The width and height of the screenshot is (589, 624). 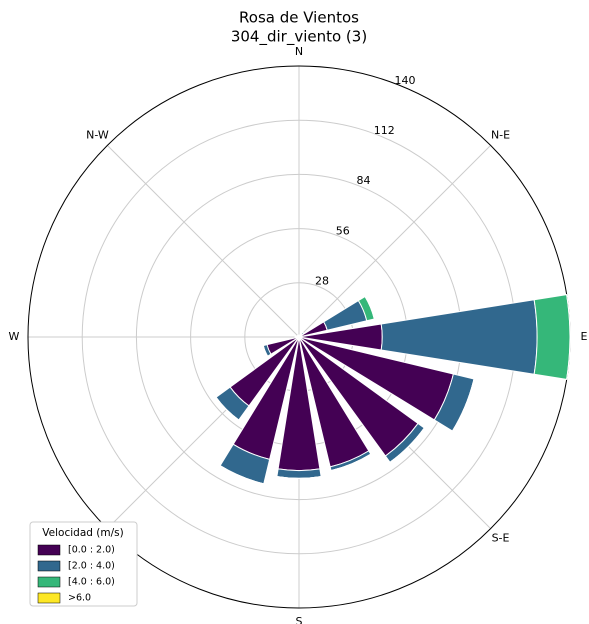 What do you see at coordinates (500, 134) in the screenshot?
I see `direction-label: N-E` at bounding box center [500, 134].